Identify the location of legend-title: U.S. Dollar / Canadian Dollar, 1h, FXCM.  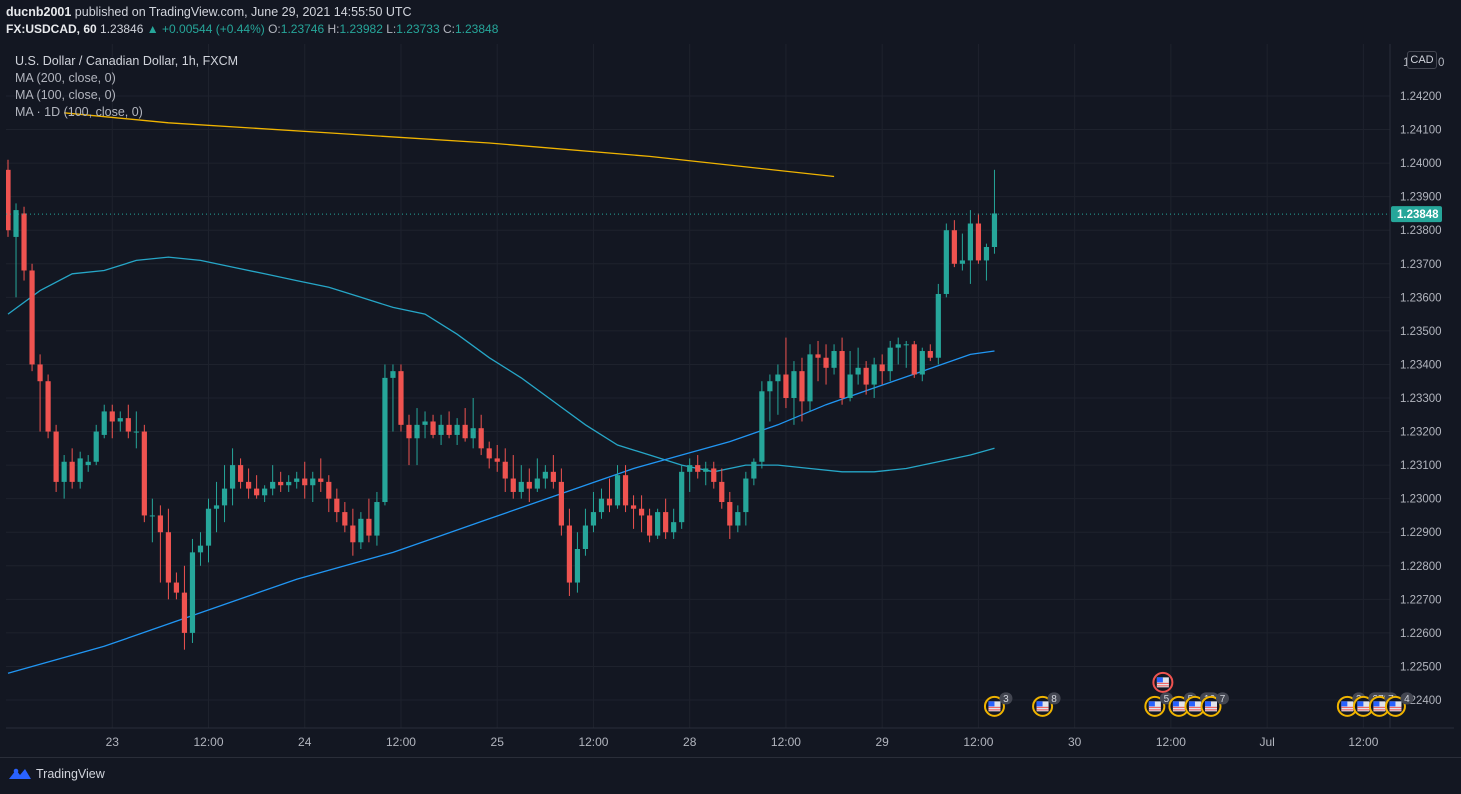
(127, 61).